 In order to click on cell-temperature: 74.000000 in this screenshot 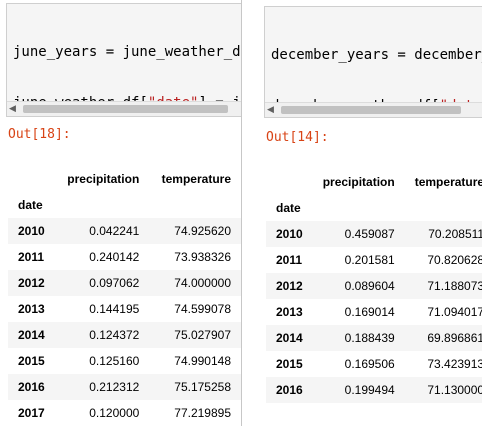, I will do `click(202, 283)`.